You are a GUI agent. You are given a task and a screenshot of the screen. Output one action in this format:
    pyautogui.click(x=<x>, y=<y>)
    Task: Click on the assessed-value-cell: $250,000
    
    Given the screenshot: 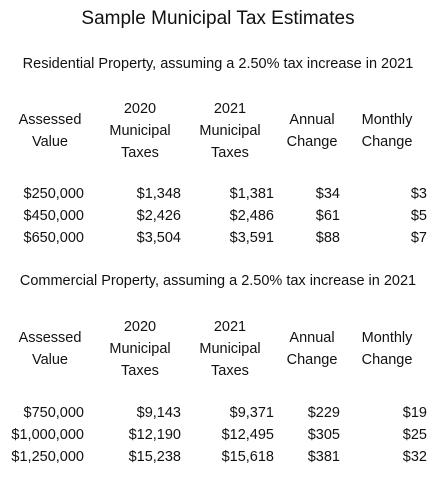 What is the action you would take?
    pyautogui.click(x=53, y=194)
    